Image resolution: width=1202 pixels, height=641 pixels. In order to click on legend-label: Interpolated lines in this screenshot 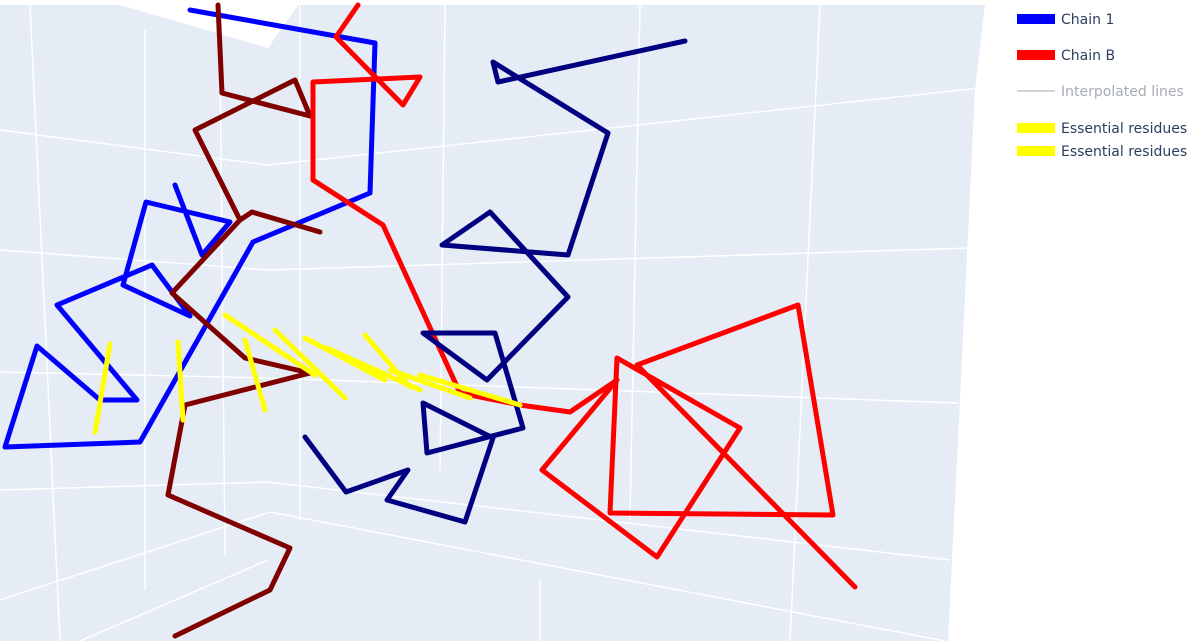, I will do `click(1122, 92)`.